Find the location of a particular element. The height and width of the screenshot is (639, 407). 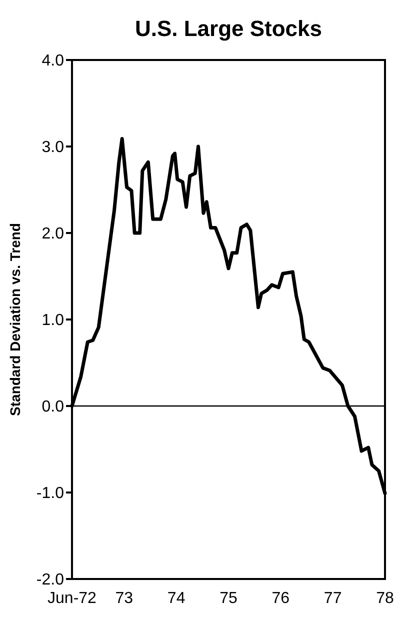

x-tick-label: Jun-72 is located at coordinates (72, 598).